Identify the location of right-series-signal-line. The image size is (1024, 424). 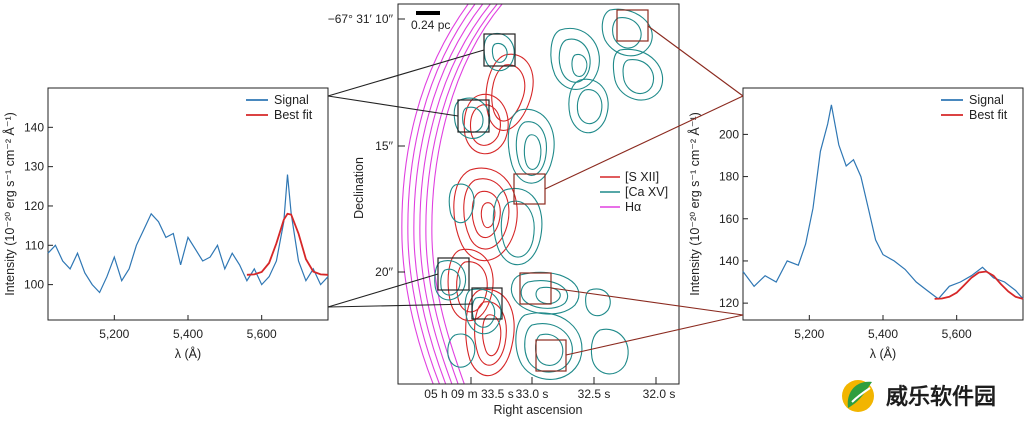
(883, 202).